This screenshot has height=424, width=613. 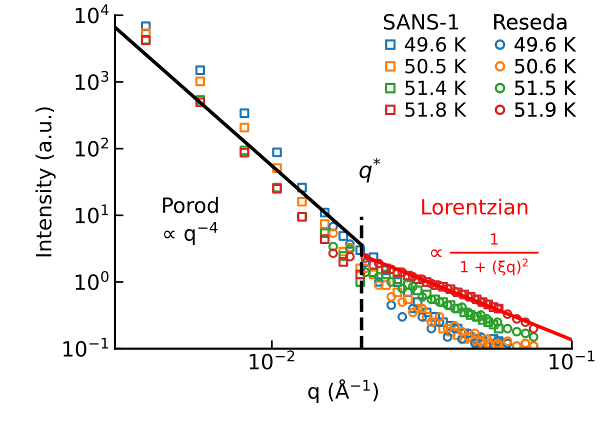 I want to click on annotation: 1, so click(x=494, y=239).